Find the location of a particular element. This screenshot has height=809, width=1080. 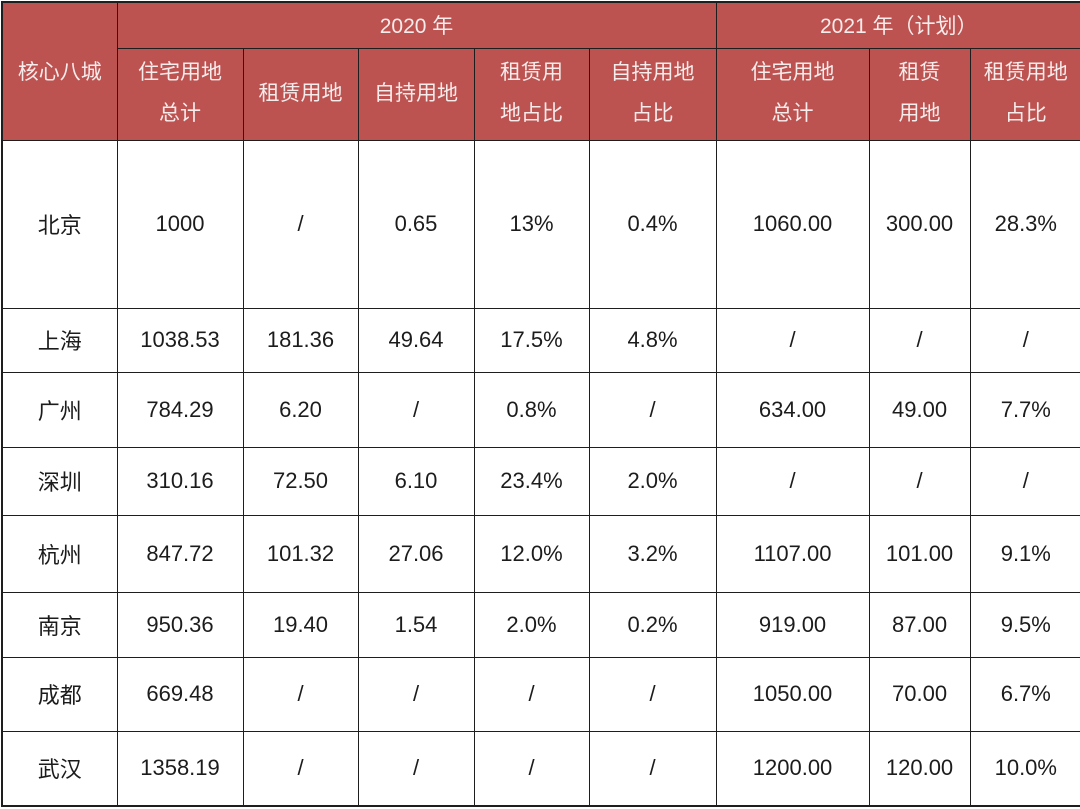

table-cell: 1200.00 is located at coordinates (792, 768).